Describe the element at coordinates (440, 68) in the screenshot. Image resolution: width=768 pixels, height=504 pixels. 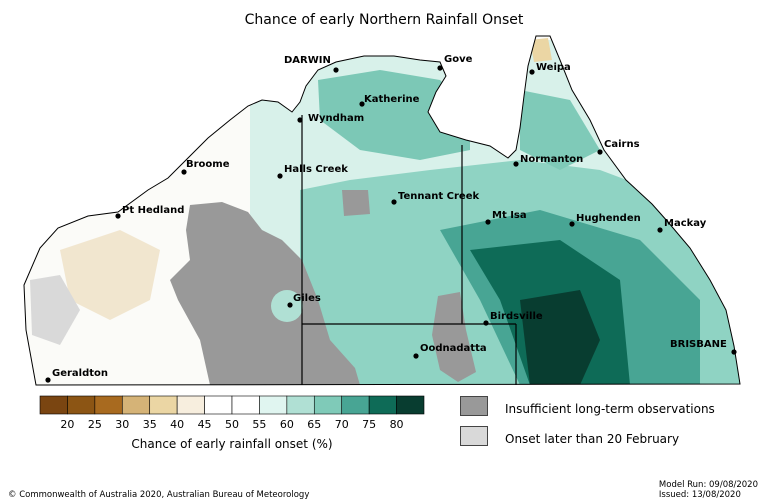
I see `city-dot-gove` at that location.